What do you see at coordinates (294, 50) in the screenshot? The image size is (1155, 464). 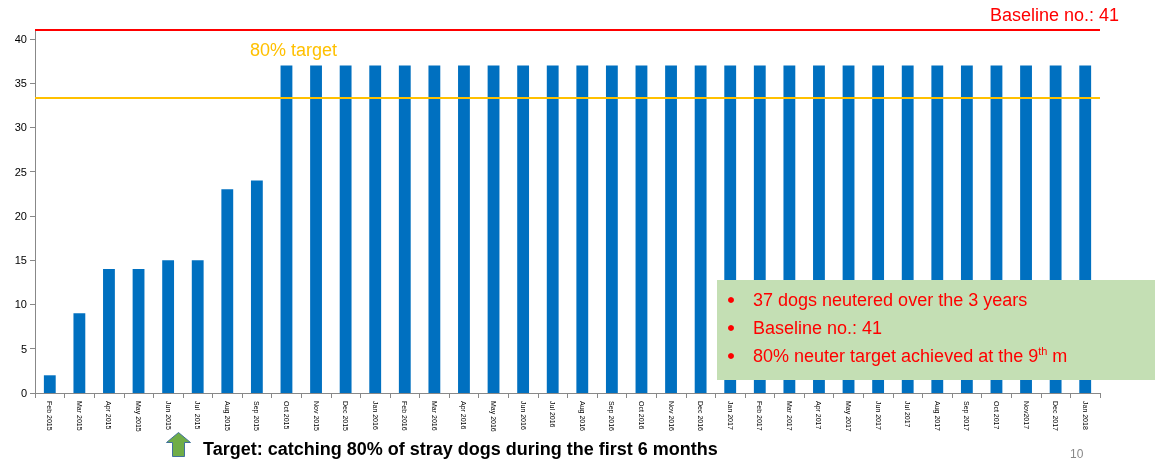 I see `ref-line-label: 80% target` at bounding box center [294, 50].